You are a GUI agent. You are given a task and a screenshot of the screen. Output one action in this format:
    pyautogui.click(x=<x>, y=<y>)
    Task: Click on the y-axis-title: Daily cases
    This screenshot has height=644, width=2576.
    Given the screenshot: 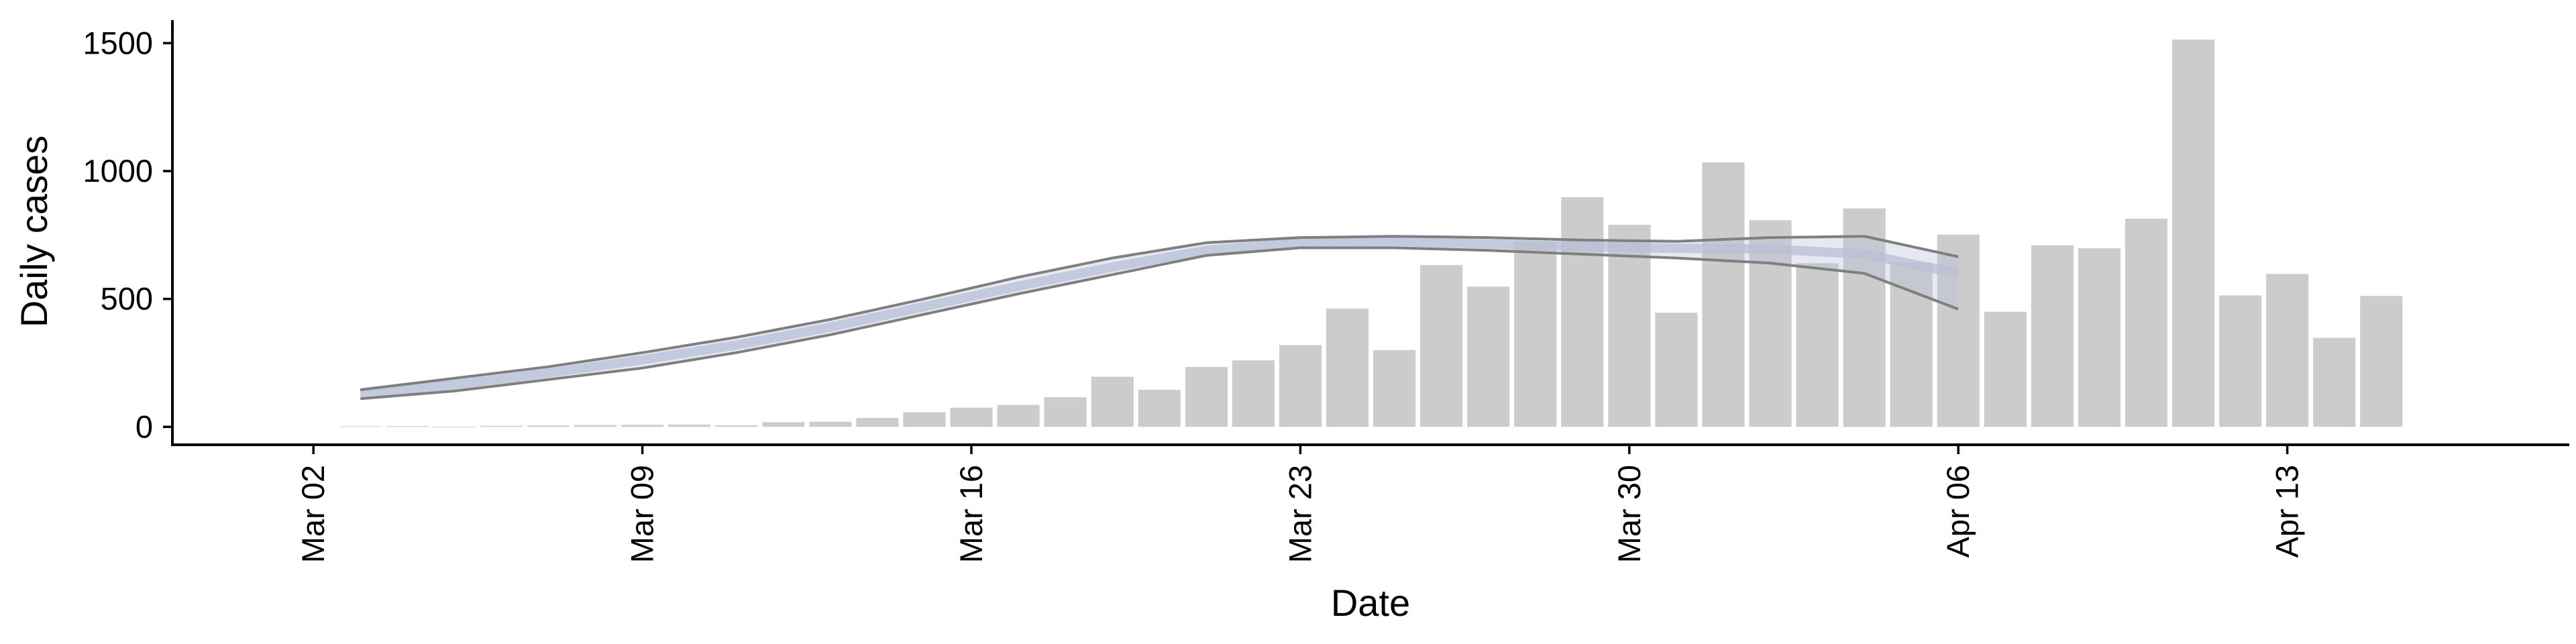 What is the action you would take?
    pyautogui.click(x=34, y=231)
    